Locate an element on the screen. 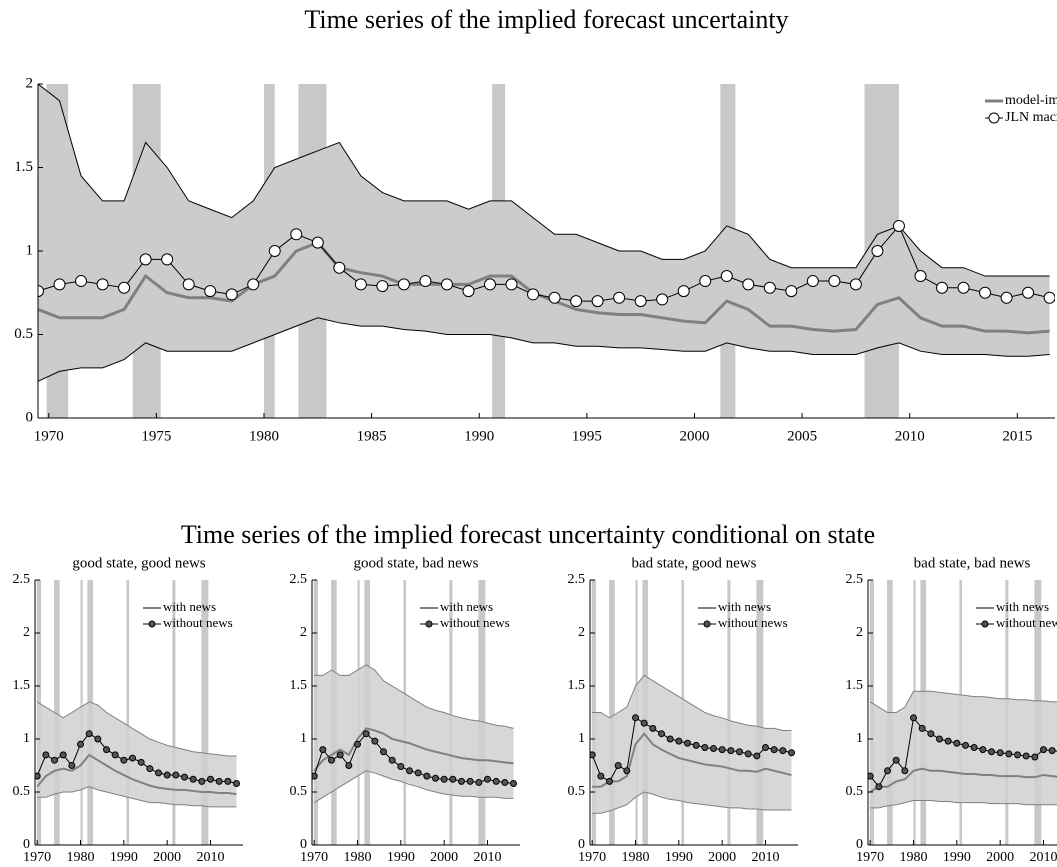 This screenshot has width=1057, height=867. legend-label: model-implied forecast uncertainty is located at coordinates (1031, 100).